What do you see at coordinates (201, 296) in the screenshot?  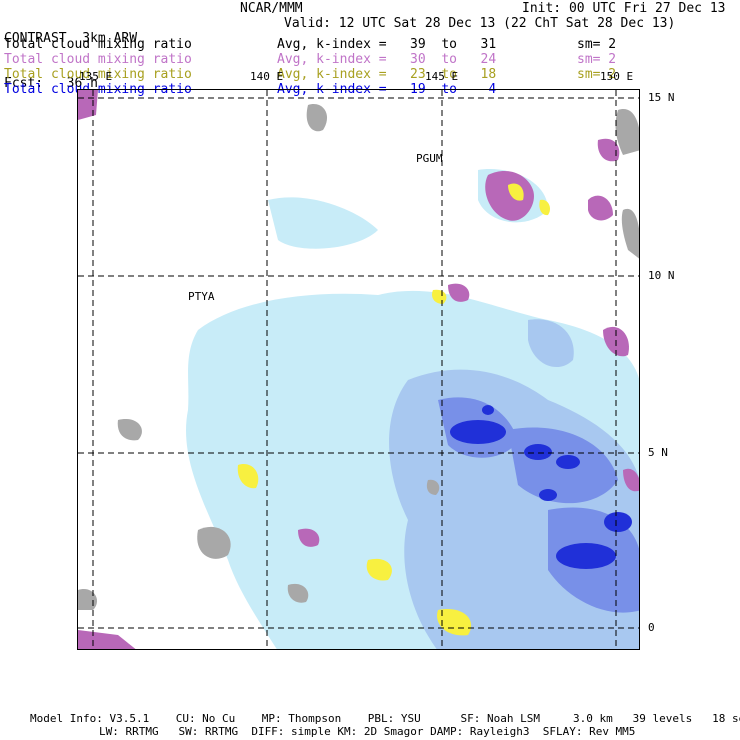 I see `station-ptya: PTYA` at bounding box center [201, 296].